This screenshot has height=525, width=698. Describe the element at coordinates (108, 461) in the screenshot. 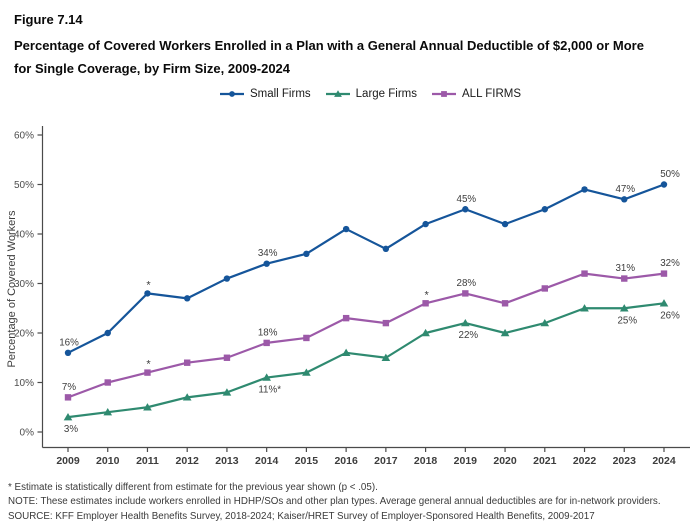

I see `svg-text: 2010` at that location.